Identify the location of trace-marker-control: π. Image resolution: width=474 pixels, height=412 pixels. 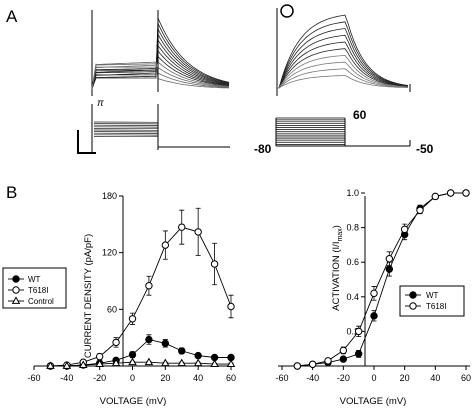
(100, 103).